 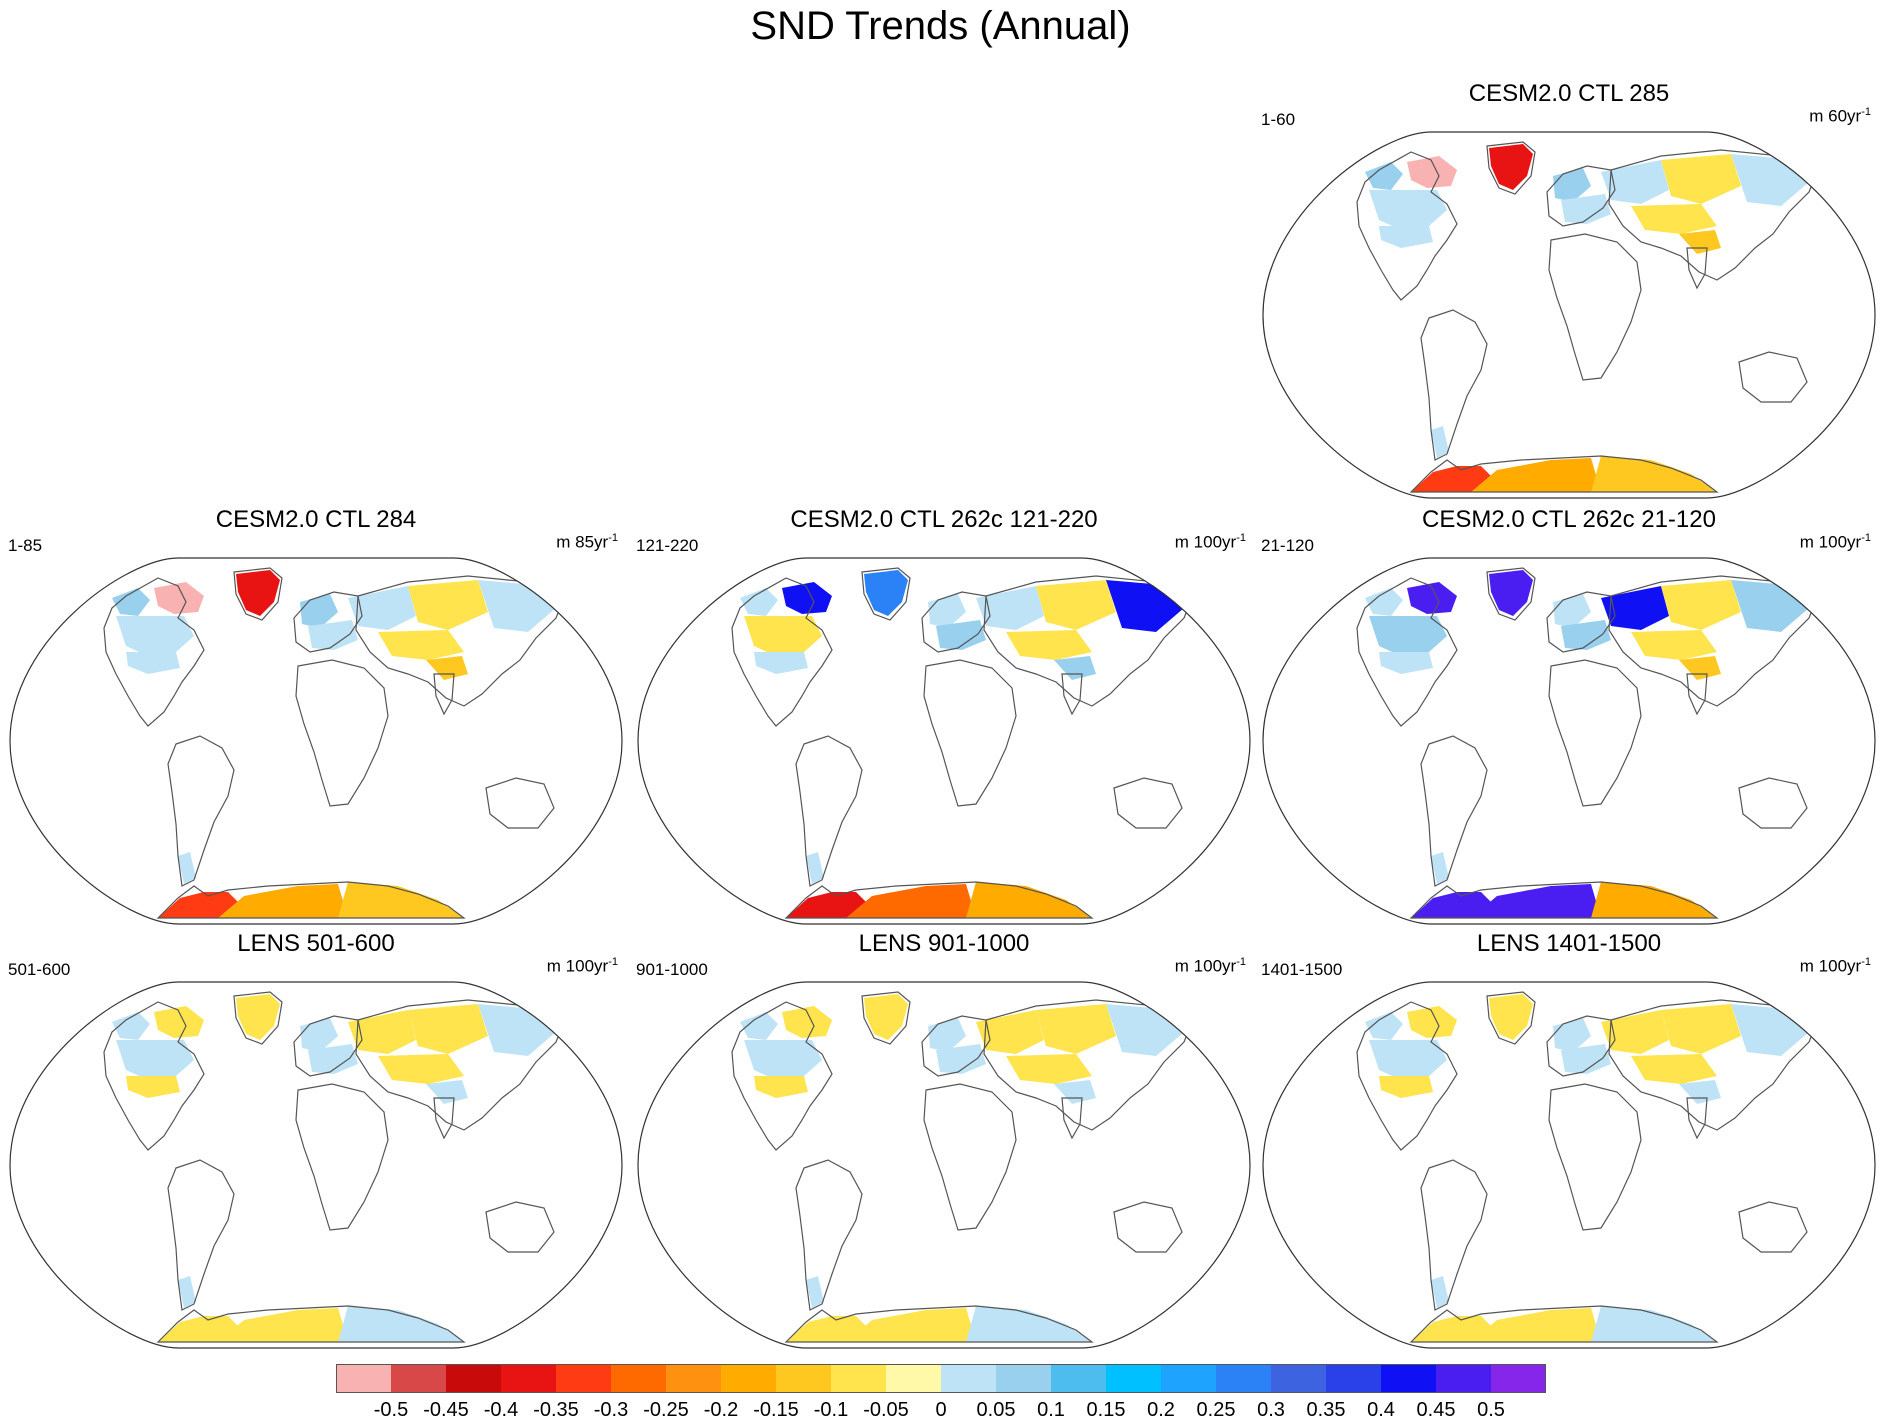 I want to click on panel-period-label: 1401-1500, so click(x=1302, y=969).